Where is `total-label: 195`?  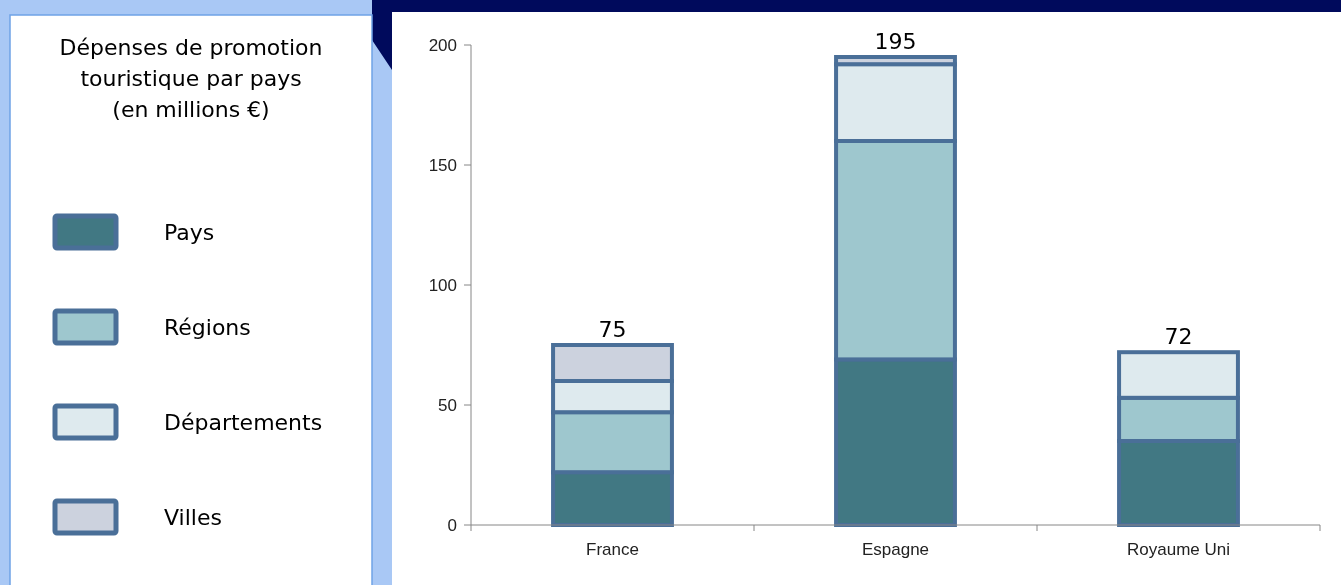 total-label: 195 is located at coordinates (895, 41).